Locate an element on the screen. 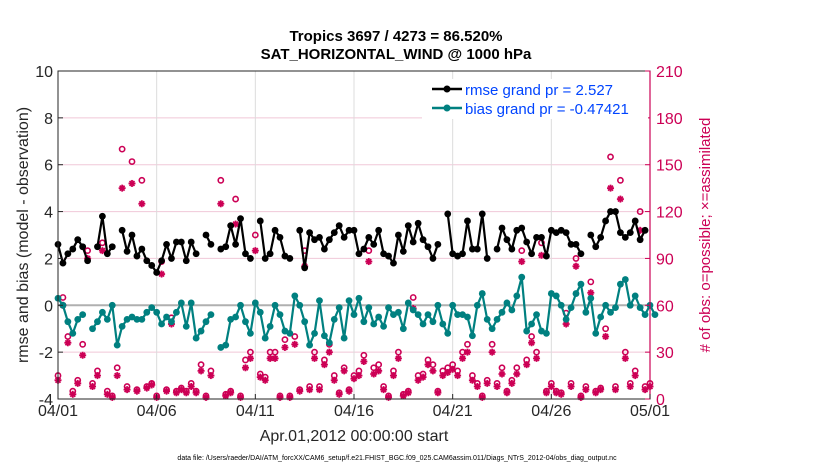  chart-title-line1: Tropics 3697 / 4273 = 86.520% is located at coordinates (395, 36).